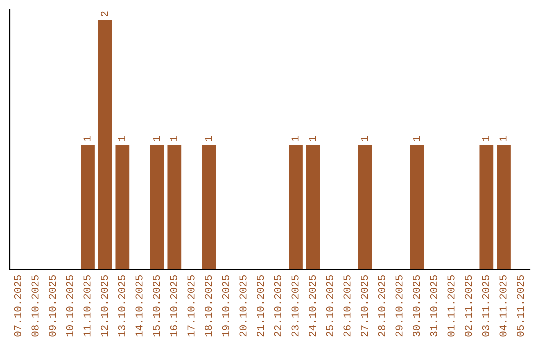 The width and height of the screenshot is (540, 340). What do you see at coordinates (382, 306) in the screenshot?
I see `x-tick-label: 28.10.2025` at bounding box center [382, 306].